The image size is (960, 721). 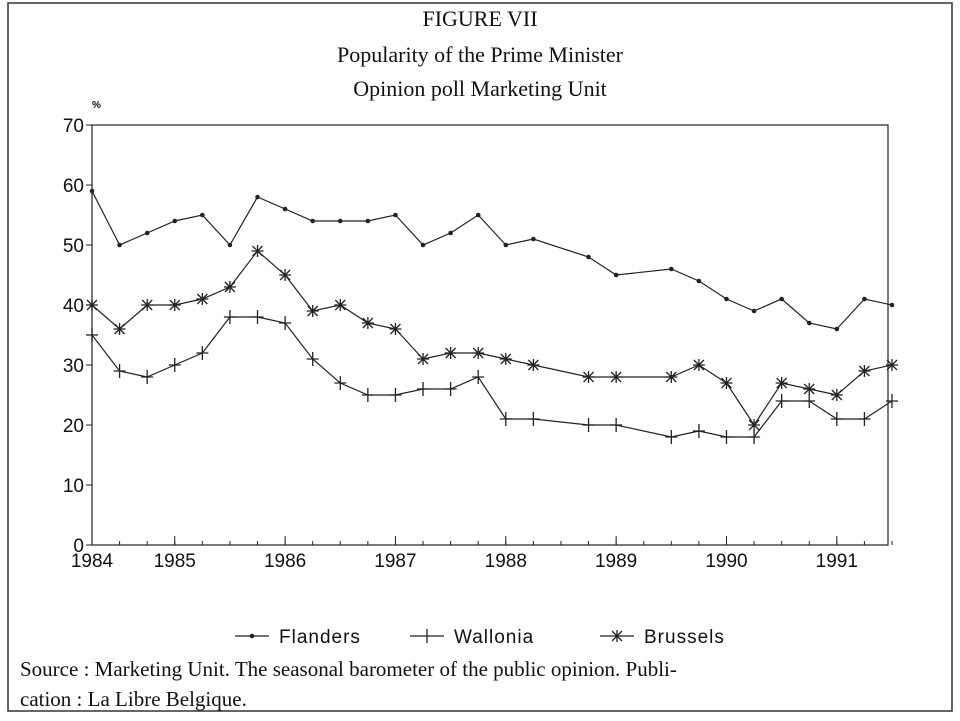 What do you see at coordinates (506, 561) in the screenshot?
I see `x-tick-label: 1988` at bounding box center [506, 561].